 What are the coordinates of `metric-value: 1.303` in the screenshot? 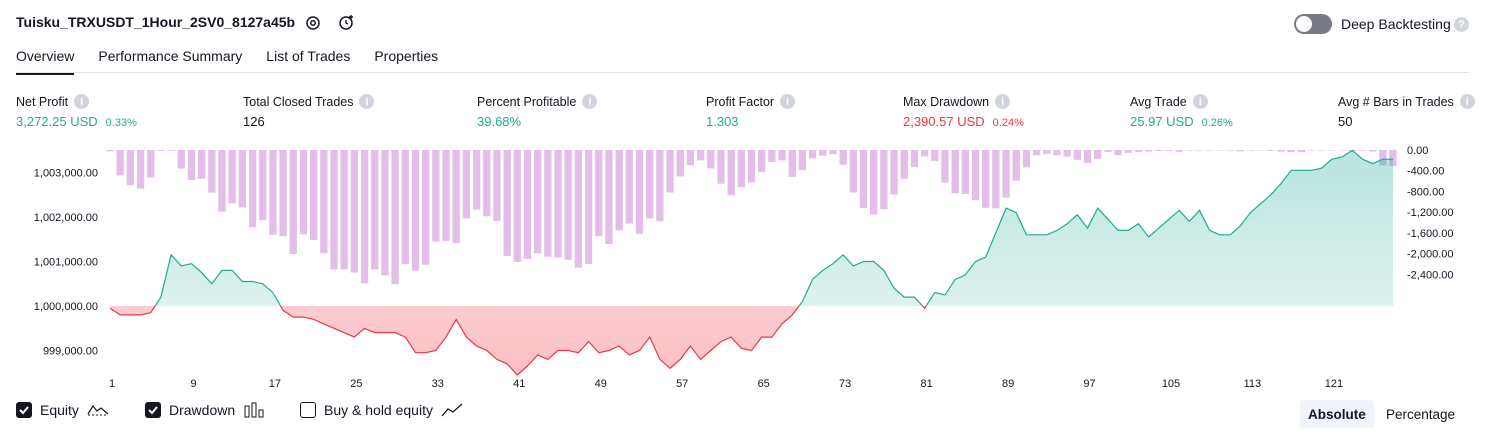 It's located at (722, 121).